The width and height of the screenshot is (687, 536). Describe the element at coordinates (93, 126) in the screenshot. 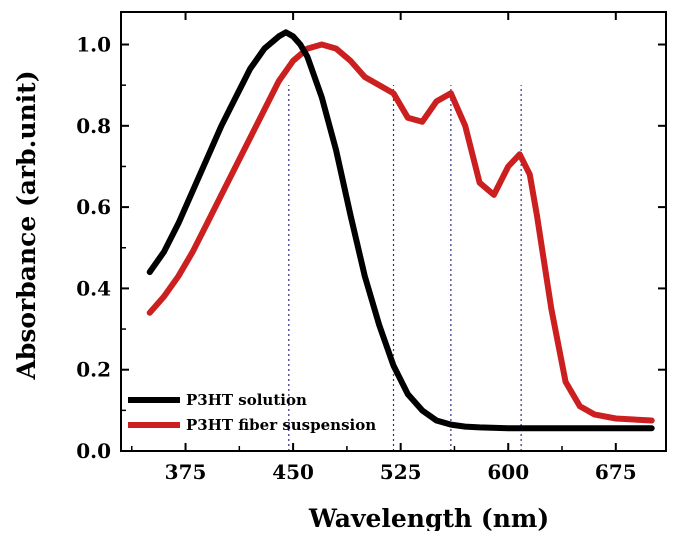

I see `y-tick-label: 0.8` at that location.